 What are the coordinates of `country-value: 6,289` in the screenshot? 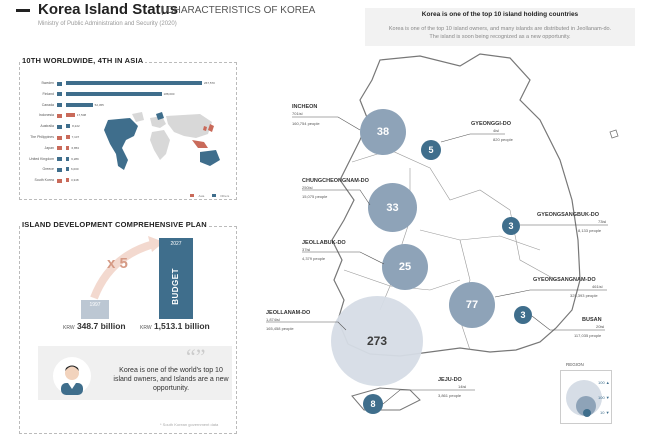 It's located at (75, 158).